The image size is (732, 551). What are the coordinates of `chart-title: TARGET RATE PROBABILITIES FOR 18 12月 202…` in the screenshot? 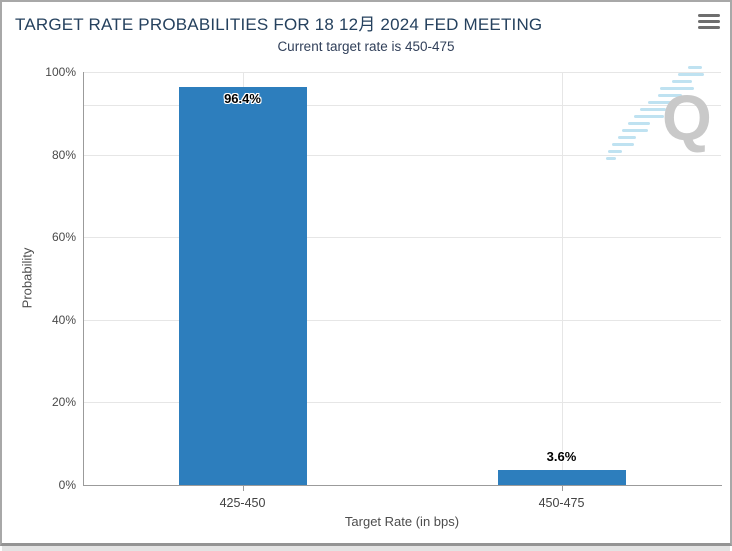 It's located at (279, 24).